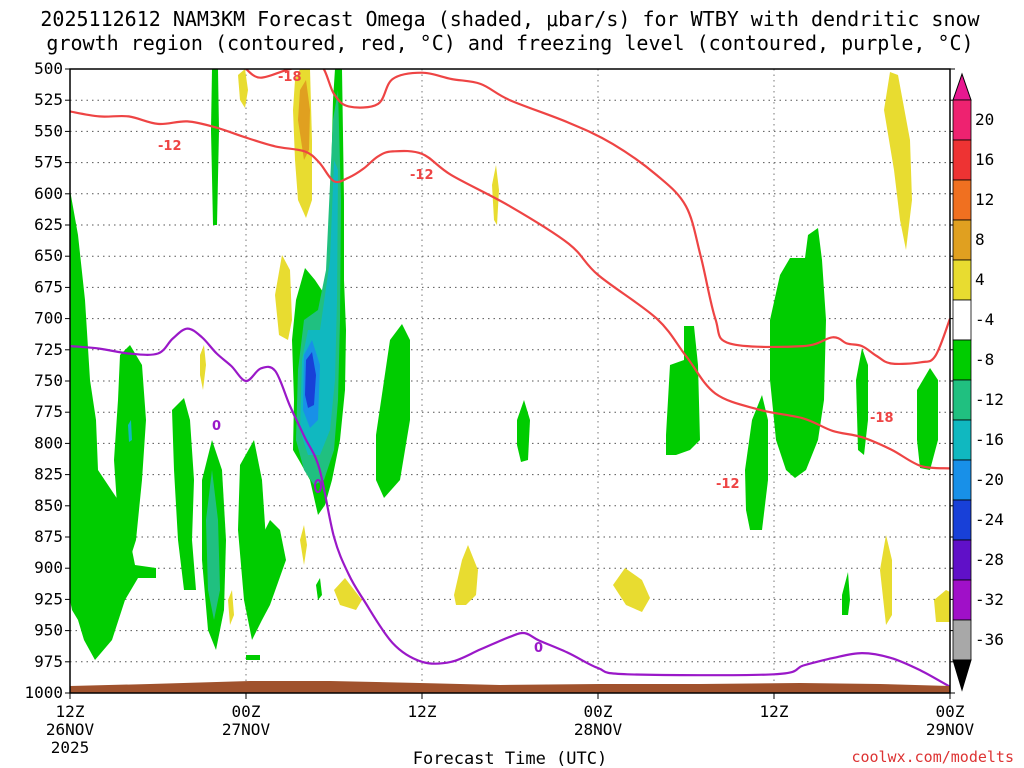 This screenshot has height=768, width=1024. What do you see at coordinates (989, 399) in the screenshot?
I see `colorbar-label: -12` at bounding box center [989, 399].